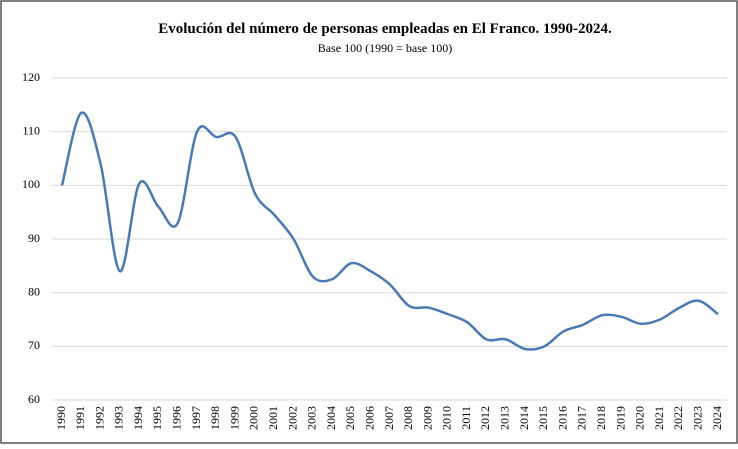 The image size is (738, 449). I want to click on x-tick-label: 2018, so click(601, 418).